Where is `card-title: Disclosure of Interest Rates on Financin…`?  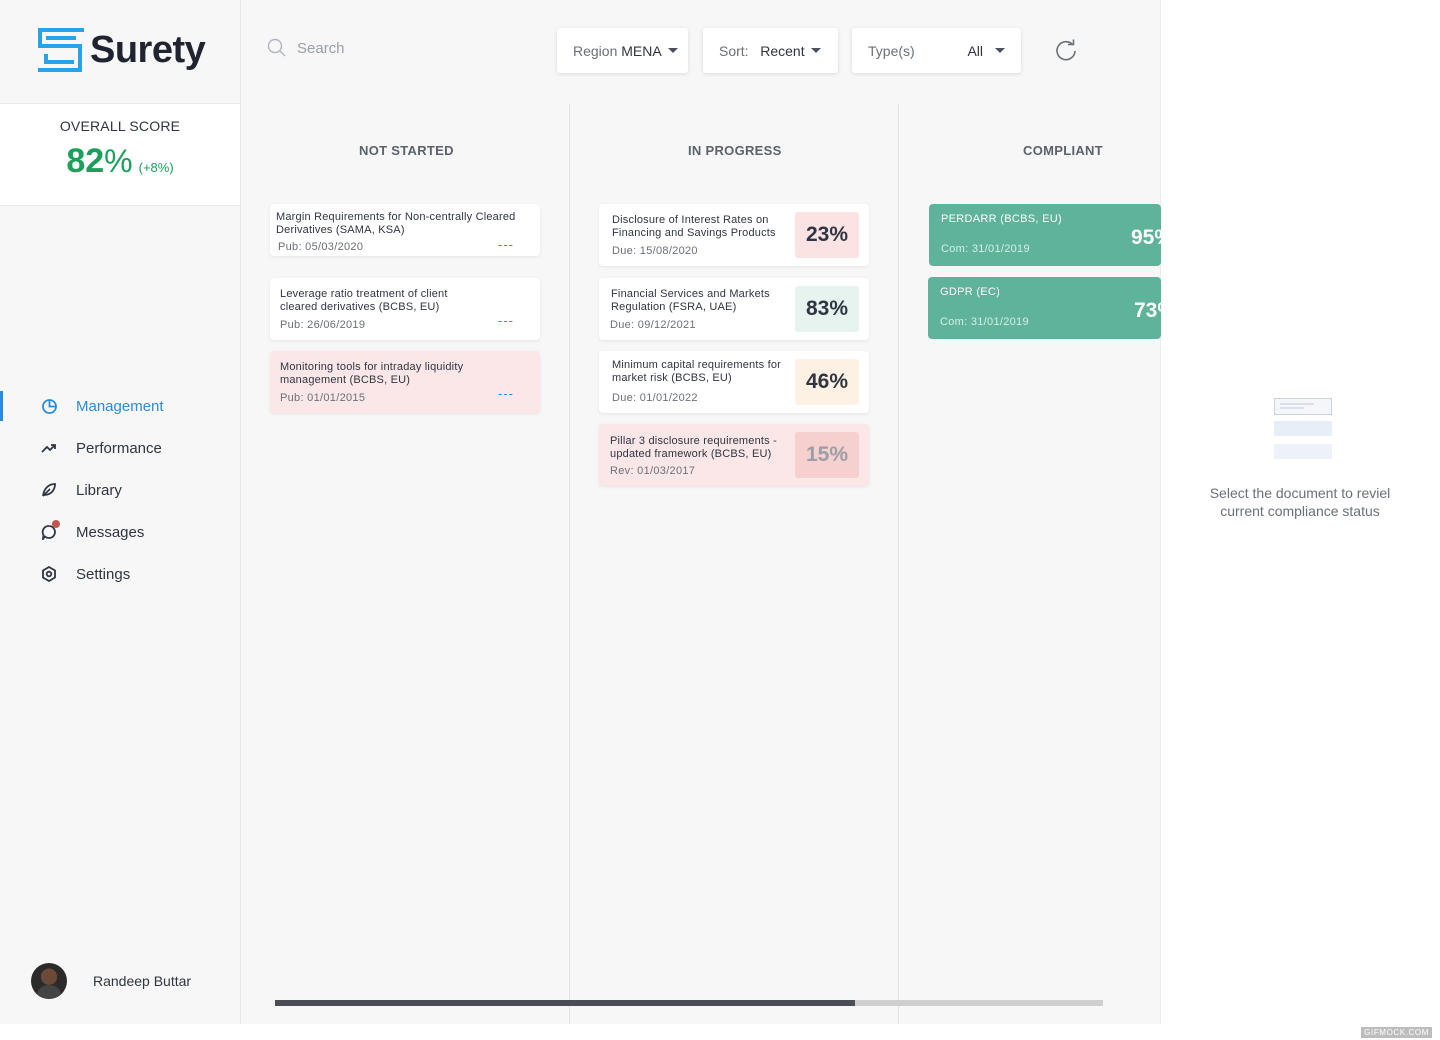 card-title: Disclosure of Interest Rates on Financin… is located at coordinates (694, 226).